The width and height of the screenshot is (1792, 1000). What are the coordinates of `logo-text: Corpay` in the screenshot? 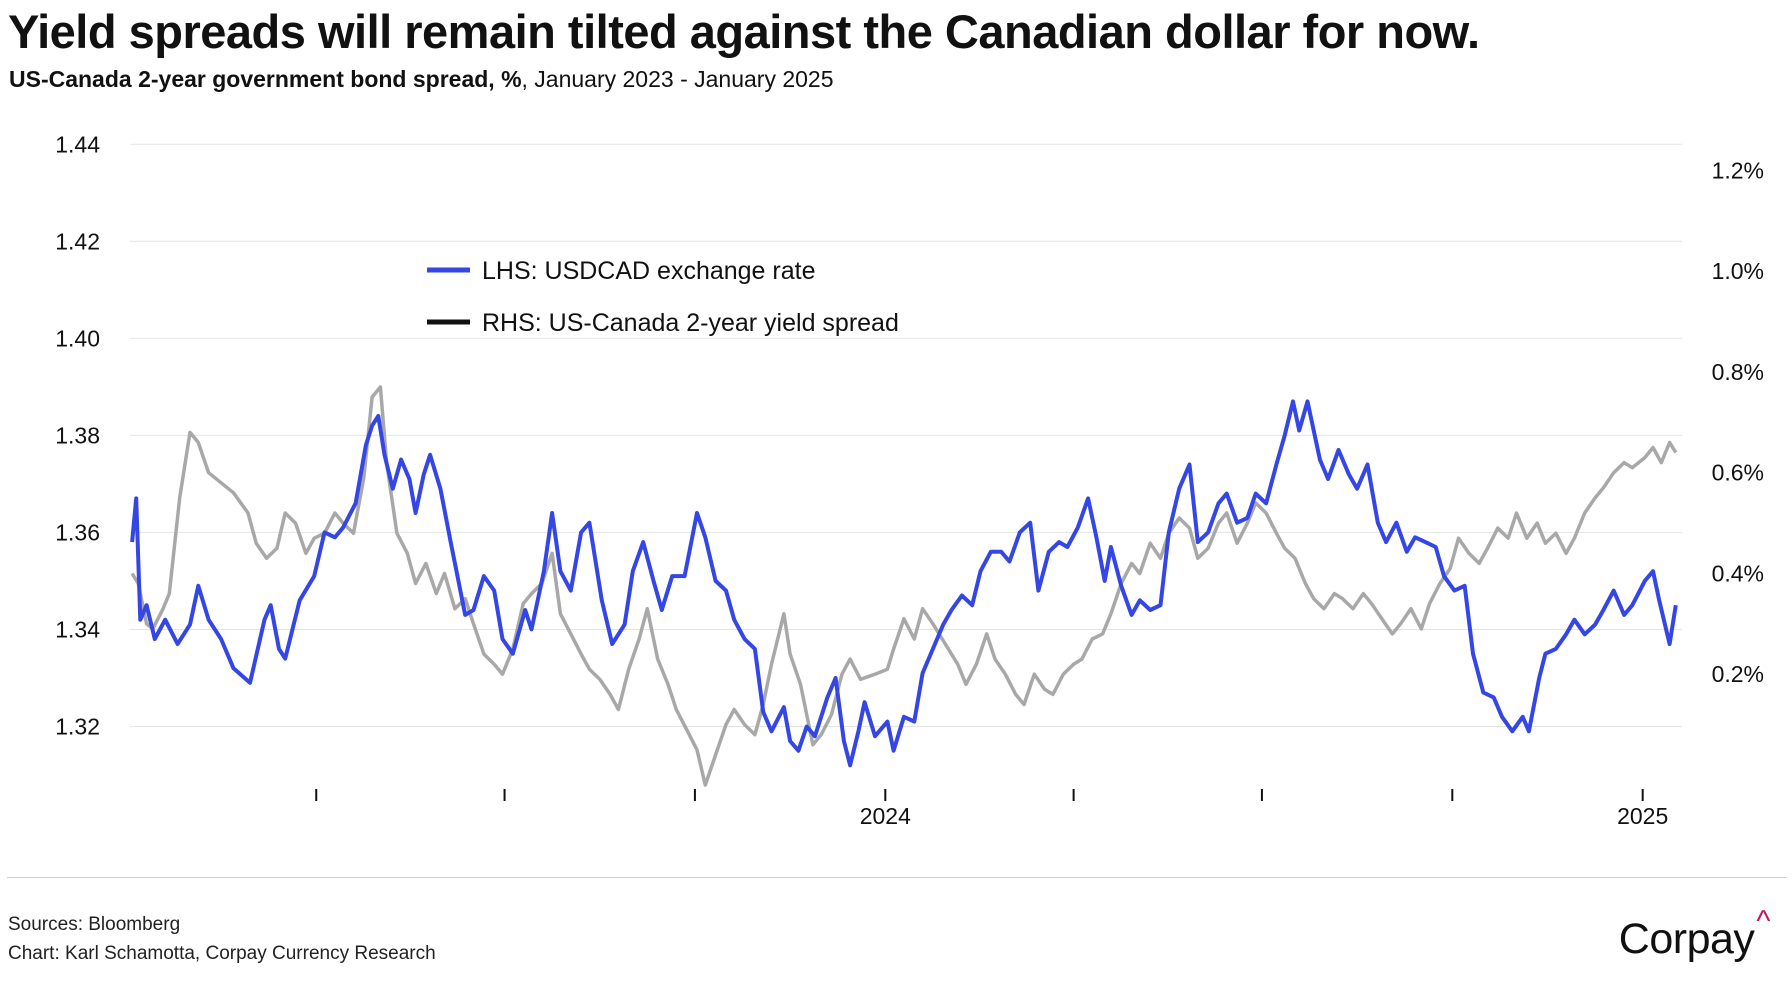 It's located at (1686, 939).